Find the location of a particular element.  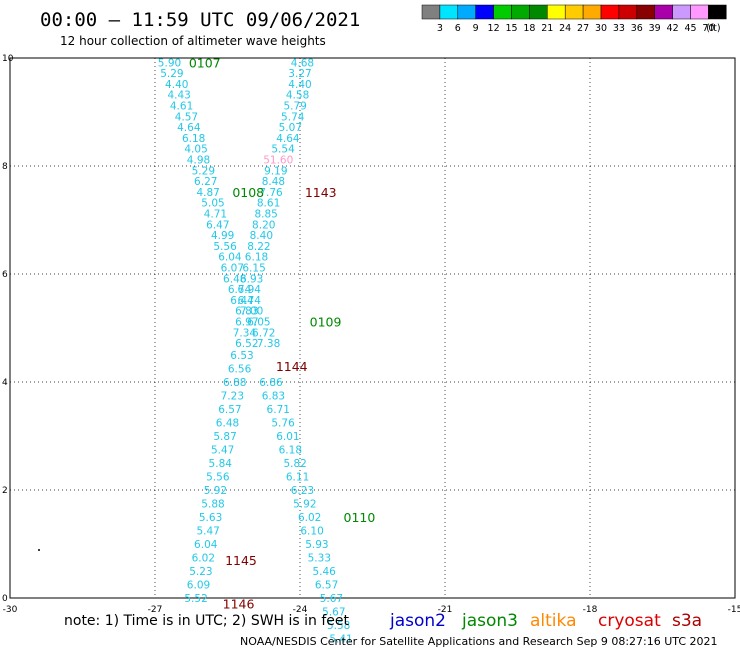

x-tick-label: -18 is located at coordinates (590, 610).